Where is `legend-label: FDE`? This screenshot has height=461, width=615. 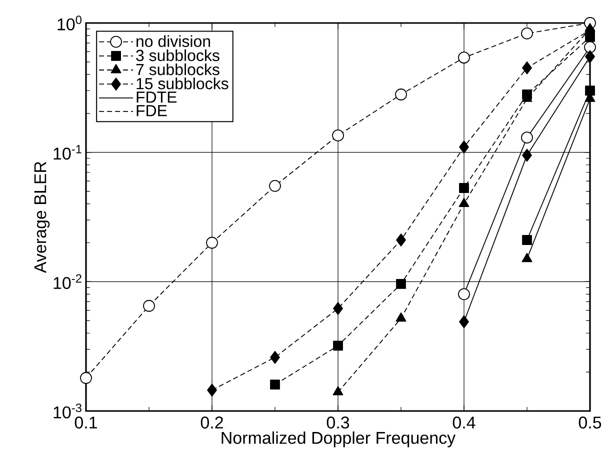
legend-label: FDE is located at coordinates (151, 110).